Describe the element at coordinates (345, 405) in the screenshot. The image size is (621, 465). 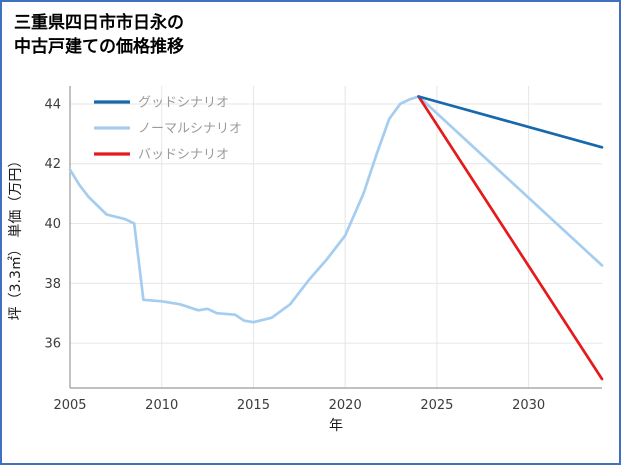
I see `x-tick-label: 2020` at that location.